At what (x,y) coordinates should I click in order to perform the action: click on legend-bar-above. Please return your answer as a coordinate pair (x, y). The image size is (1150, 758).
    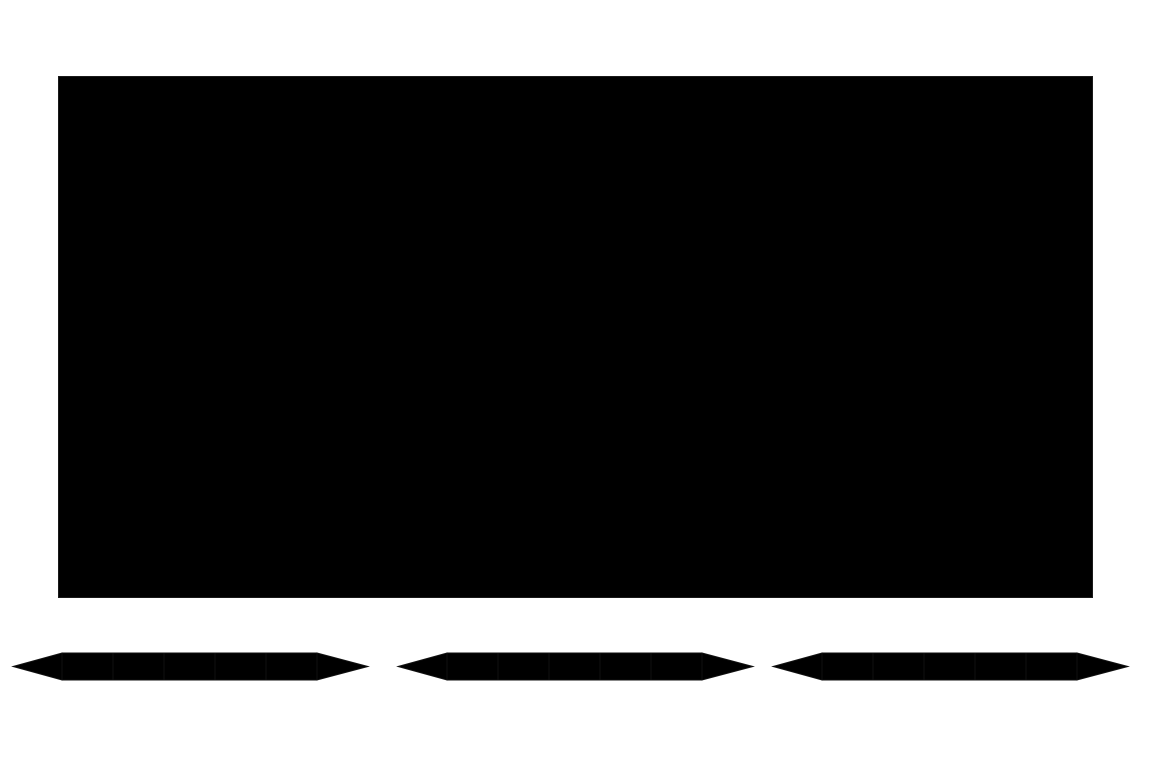
    Looking at the image, I should click on (950, 666).